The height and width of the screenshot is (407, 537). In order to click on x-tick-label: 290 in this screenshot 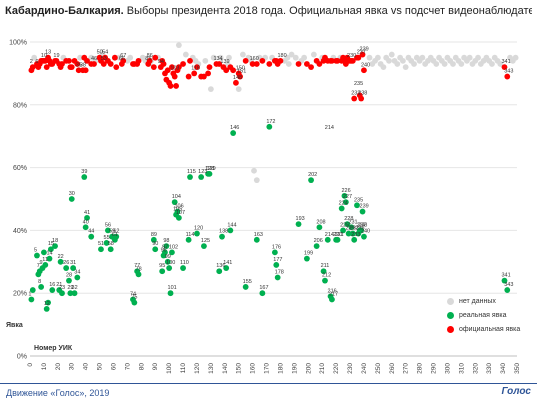, I will do `click(434, 368)`.